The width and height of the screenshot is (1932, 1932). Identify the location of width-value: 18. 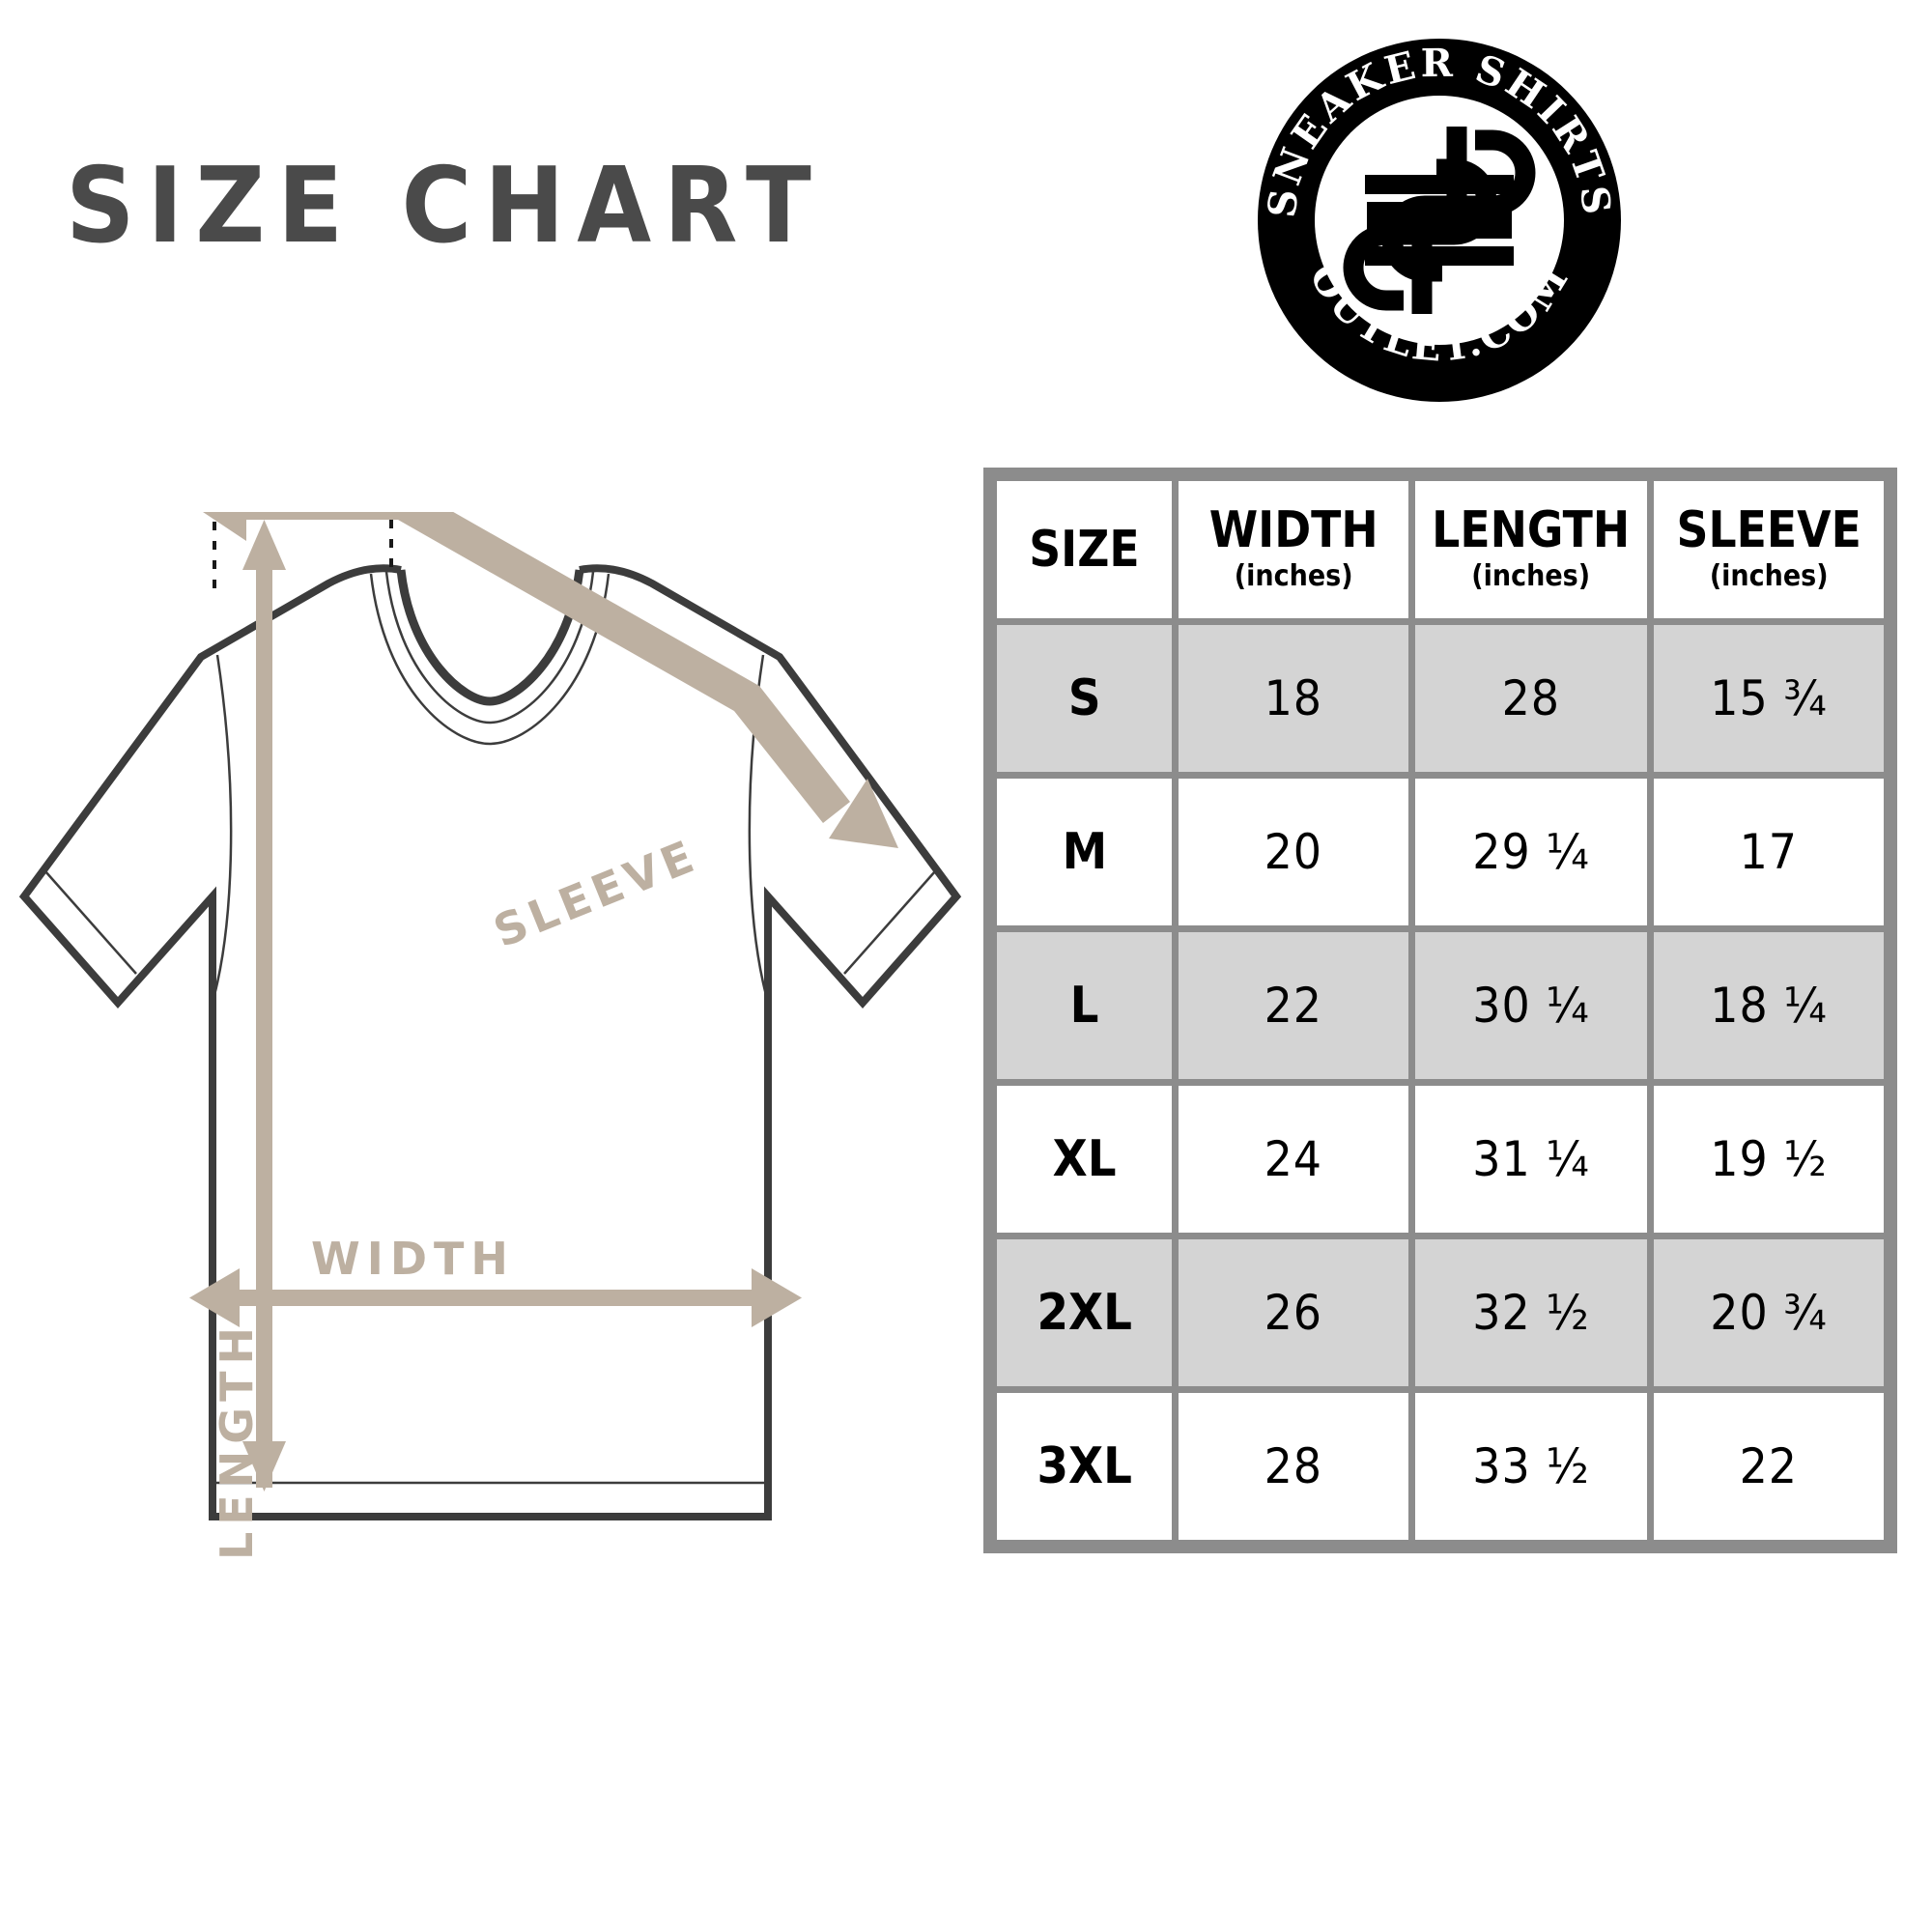
(1293, 698).